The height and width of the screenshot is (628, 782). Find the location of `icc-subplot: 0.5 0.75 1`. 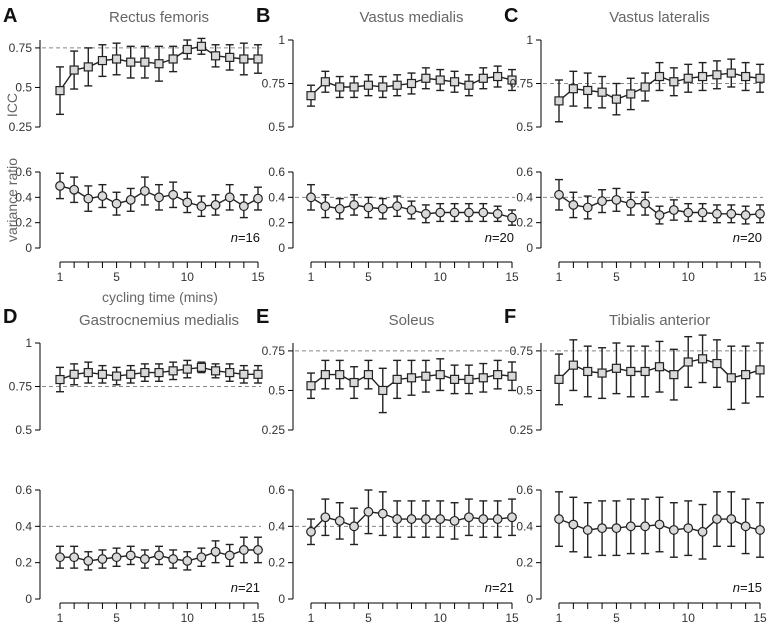

icc-subplot: 0.5 0.75 1 is located at coordinates (136, 386).